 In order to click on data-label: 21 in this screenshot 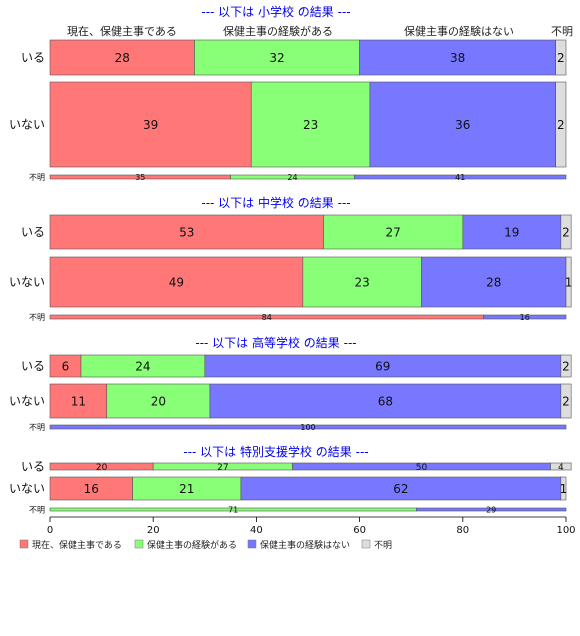, I will do `click(186, 489)`.